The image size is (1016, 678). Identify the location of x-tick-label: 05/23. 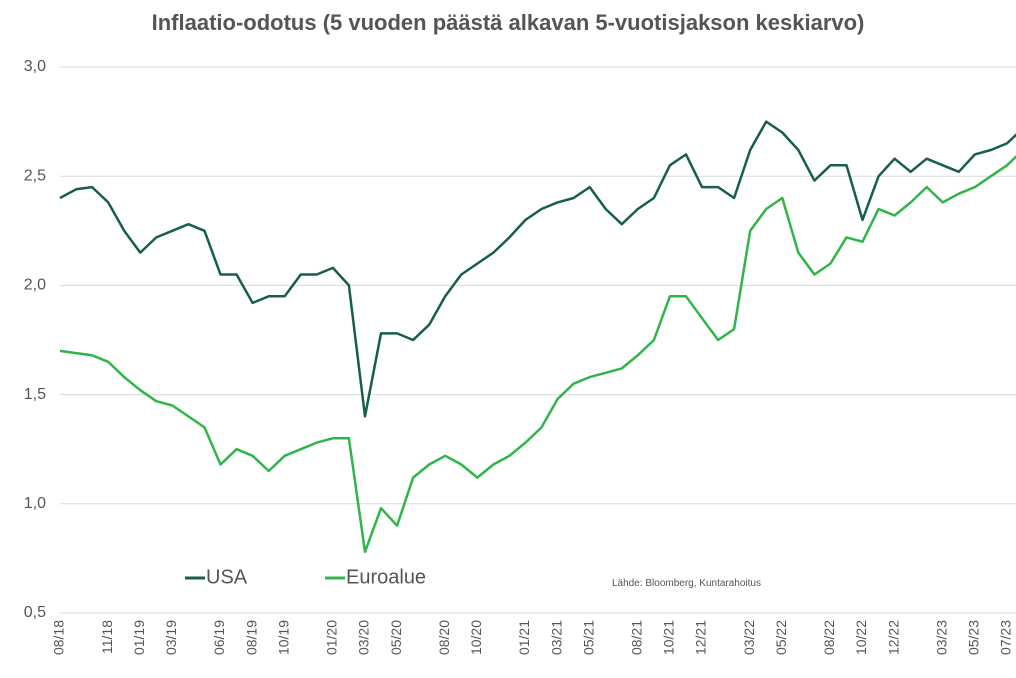
(974, 637).